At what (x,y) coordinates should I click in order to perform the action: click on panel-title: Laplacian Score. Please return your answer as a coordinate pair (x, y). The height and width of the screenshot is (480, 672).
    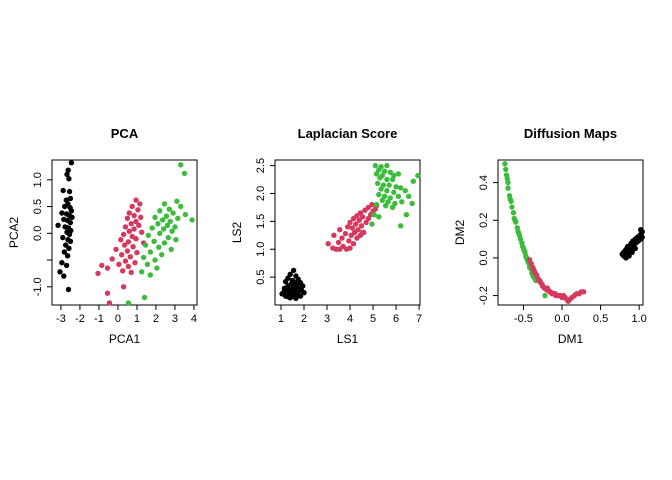
    Looking at the image, I should click on (348, 133).